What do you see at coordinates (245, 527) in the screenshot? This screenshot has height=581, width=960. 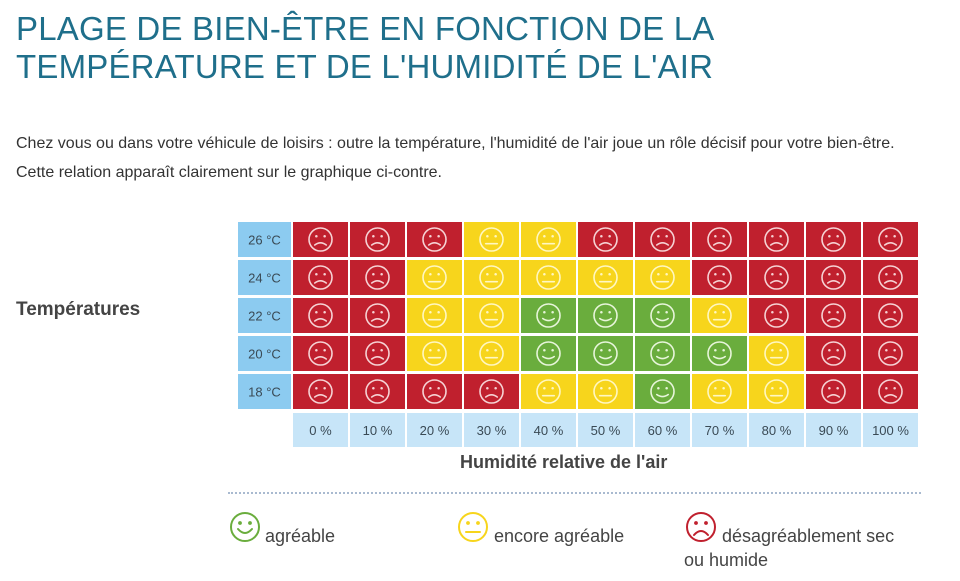 I see `smiley-happy-icon` at bounding box center [245, 527].